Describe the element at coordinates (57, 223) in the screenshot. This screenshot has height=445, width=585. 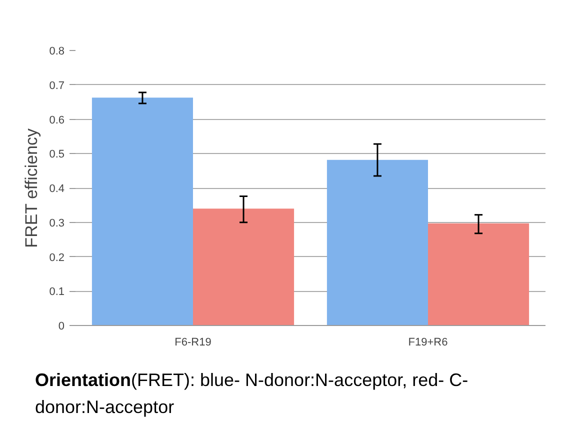
I see `y-tick-label: 0.3` at that location.